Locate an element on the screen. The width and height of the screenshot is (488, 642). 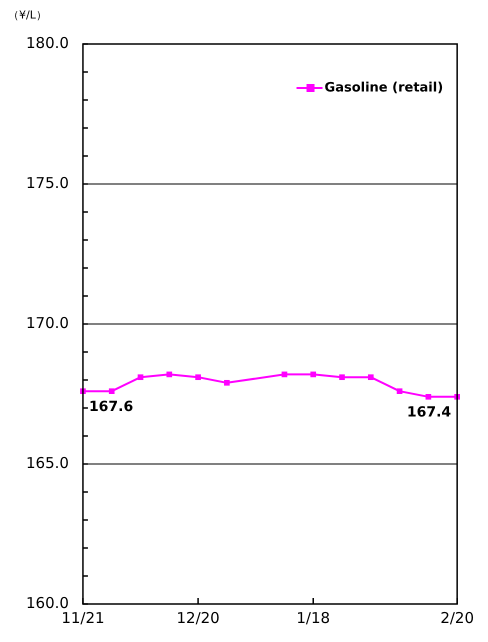
x-tick-label: 1/18 is located at coordinates (313, 617).